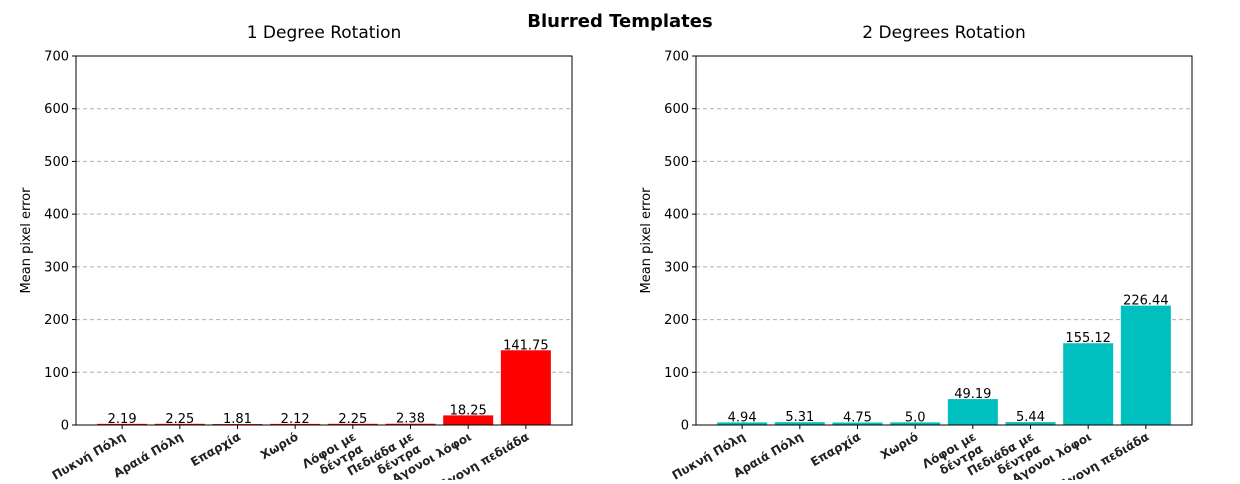  What do you see at coordinates (1146, 301) in the screenshot?
I see `data-label: 226.44` at bounding box center [1146, 301].